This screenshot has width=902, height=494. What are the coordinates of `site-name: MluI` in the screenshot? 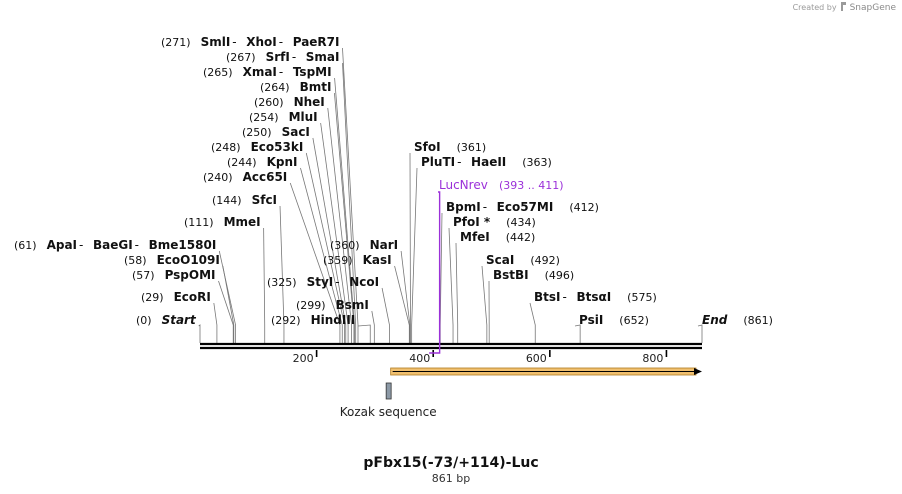 It's located at (303, 117).